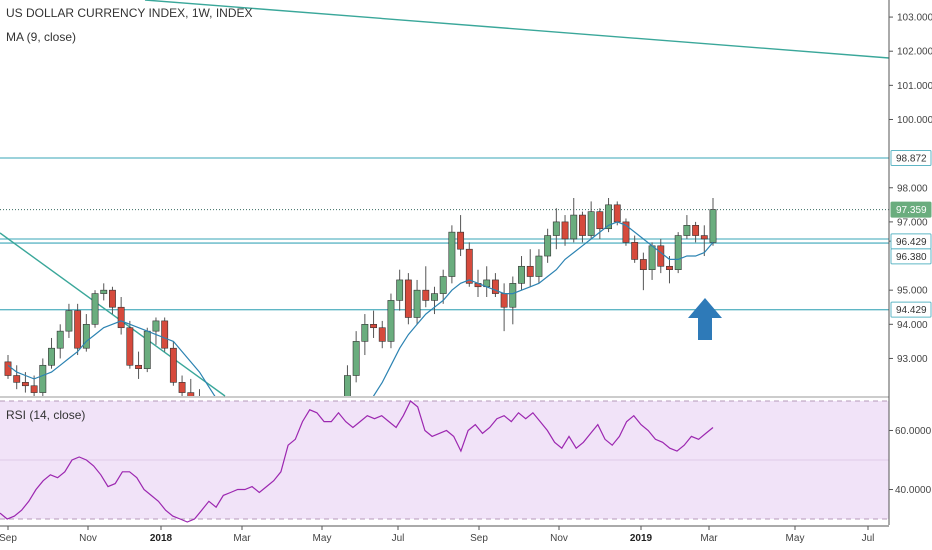 The height and width of the screenshot is (550, 932). Describe the element at coordinates (911, 309) in the screenshot. I see `price-label: 94.429` at that location.